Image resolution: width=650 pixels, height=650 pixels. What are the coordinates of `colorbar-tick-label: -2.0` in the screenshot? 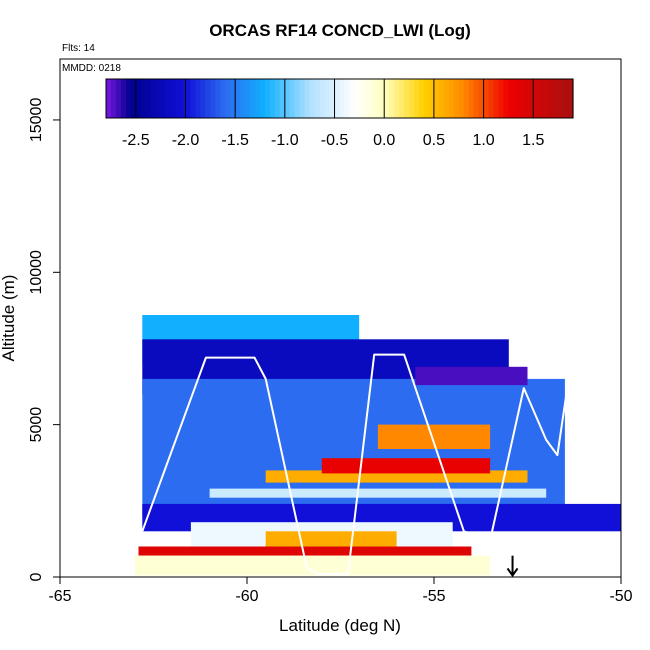 It's located at (186, 140).